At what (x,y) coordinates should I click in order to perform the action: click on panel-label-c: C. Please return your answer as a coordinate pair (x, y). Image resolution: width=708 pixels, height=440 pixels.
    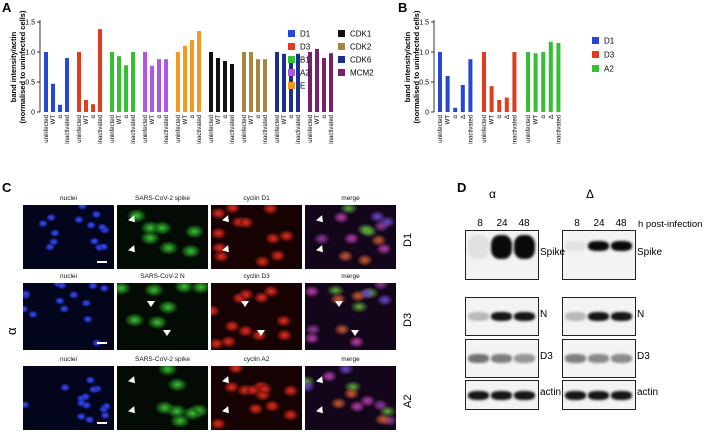
    Looking at the image, I should click on (7, 187).